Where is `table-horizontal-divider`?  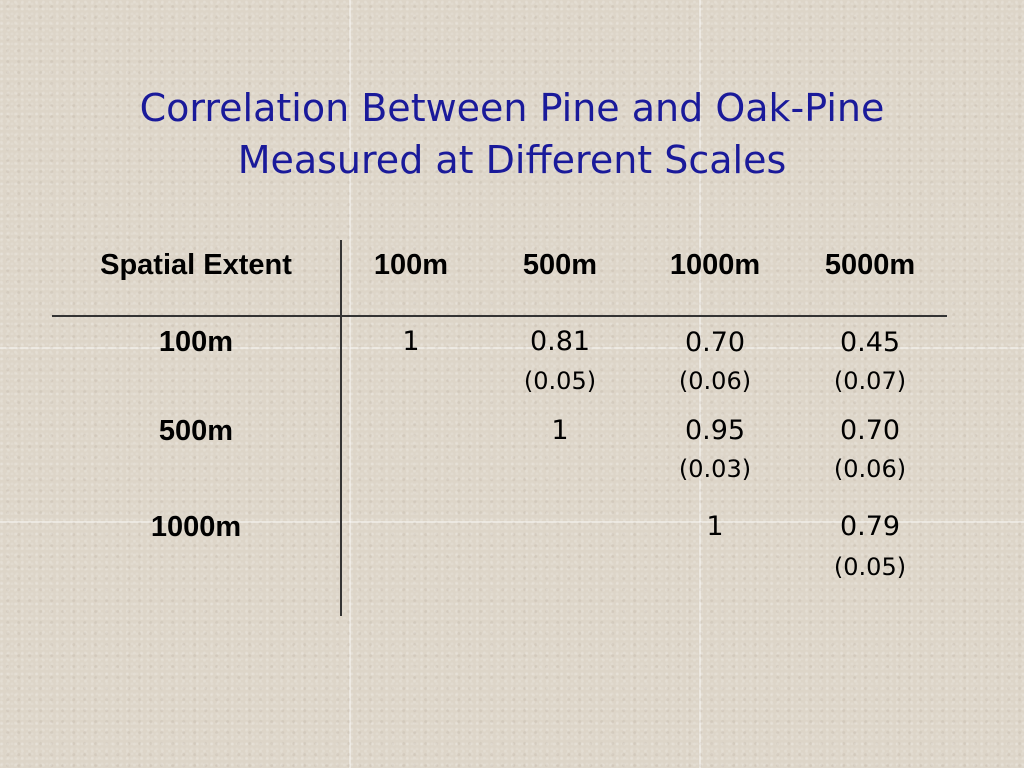
table-horizontal-divider is located at coordinates (499, 316).